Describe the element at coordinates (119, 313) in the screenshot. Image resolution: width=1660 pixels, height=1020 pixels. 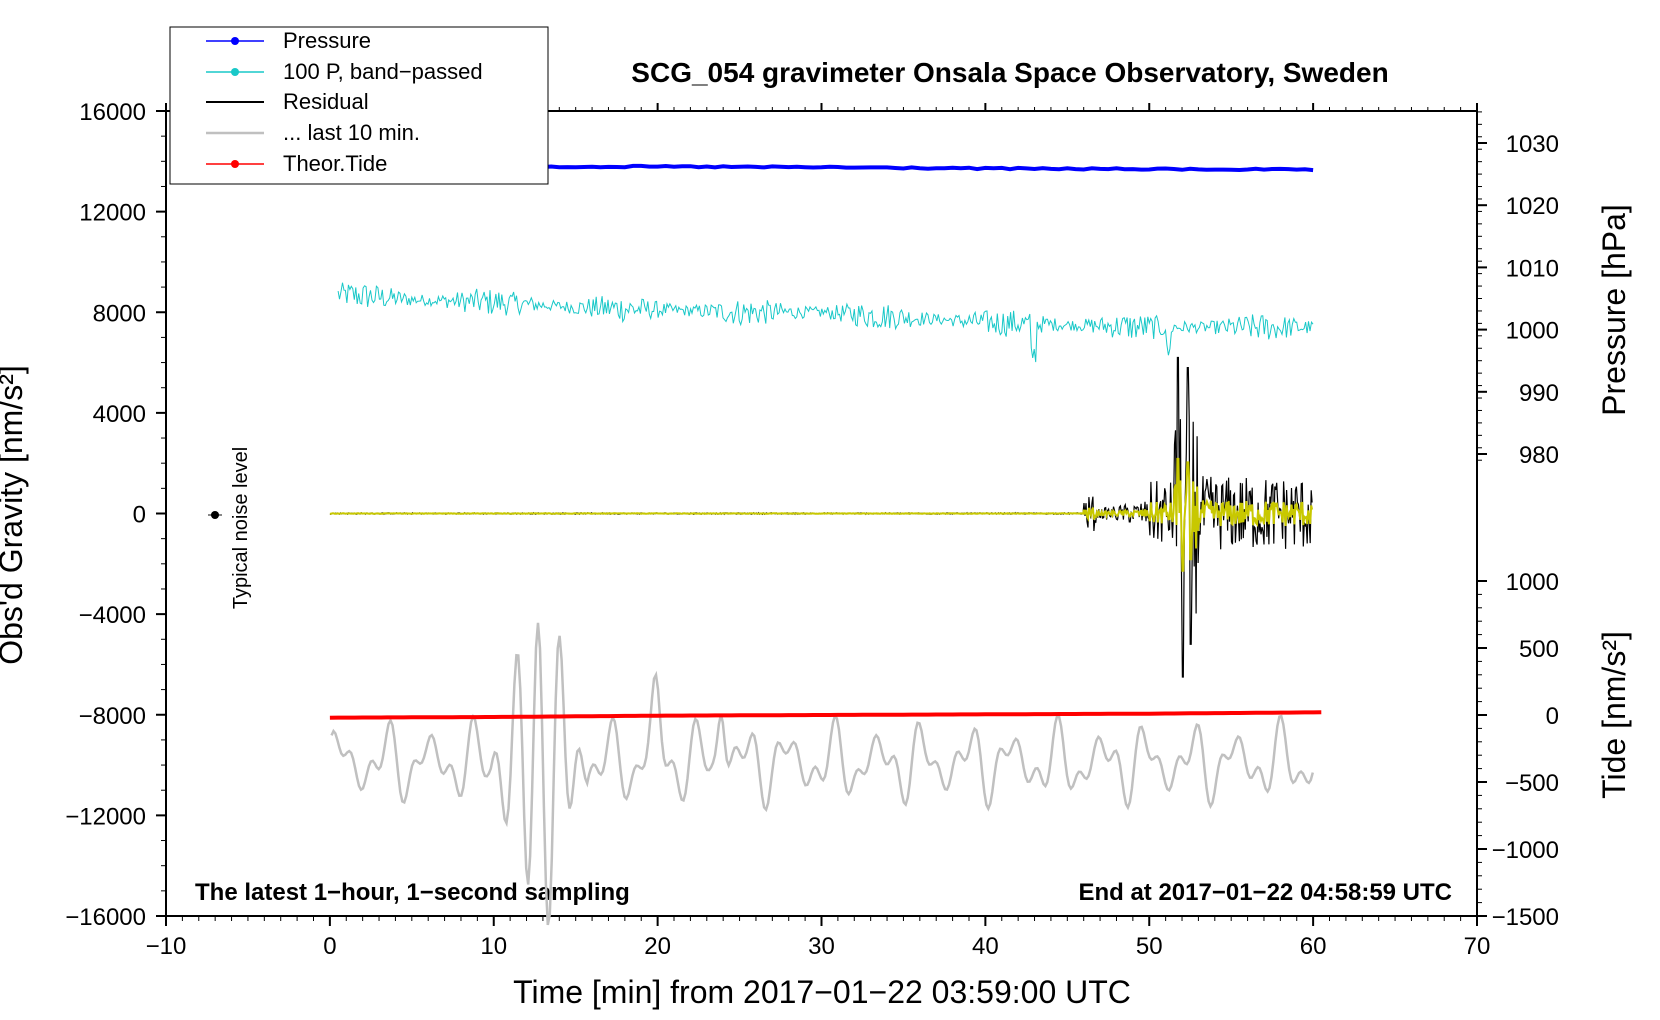
I see `y-left-tick-label: 8000` at that location.